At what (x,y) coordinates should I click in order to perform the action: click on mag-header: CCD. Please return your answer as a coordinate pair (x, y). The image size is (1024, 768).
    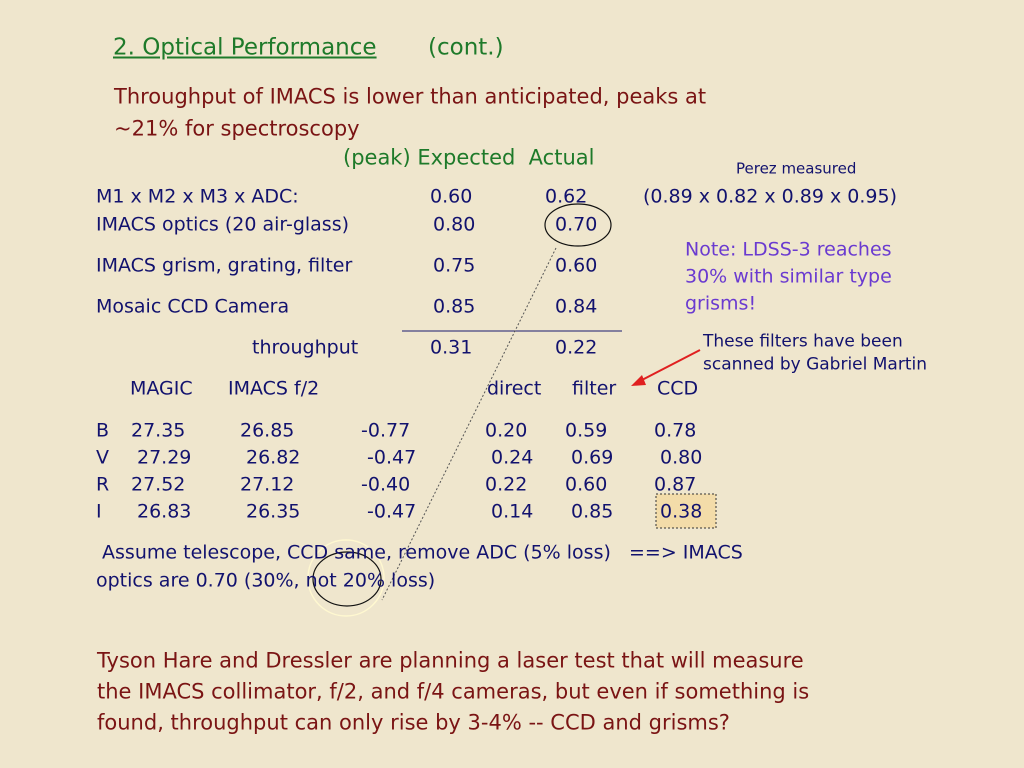
    Looking at the image, I should click on (678, 388).